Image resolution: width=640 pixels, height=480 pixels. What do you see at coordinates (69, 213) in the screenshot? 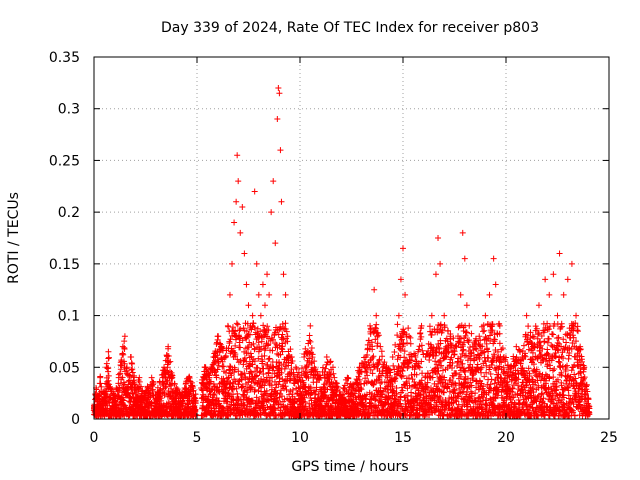
I see `y-tick-label: 0.2` at bounding box center [69, 213].